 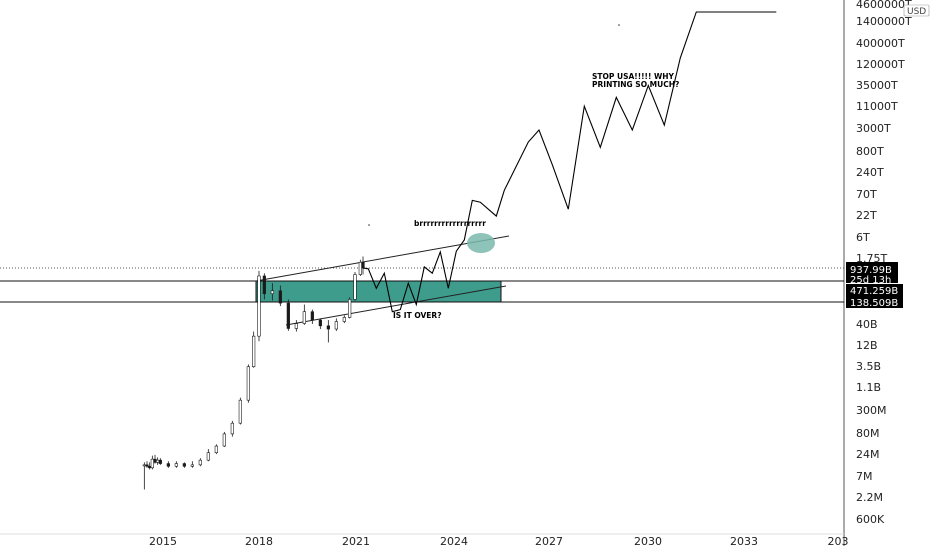 I want to click on y-tick-label: 24M, so click(x=868, y=454).